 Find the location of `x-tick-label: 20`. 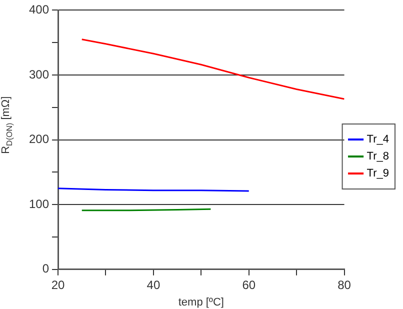

x-tick-label: 20 is located at coordinates (58, 285).